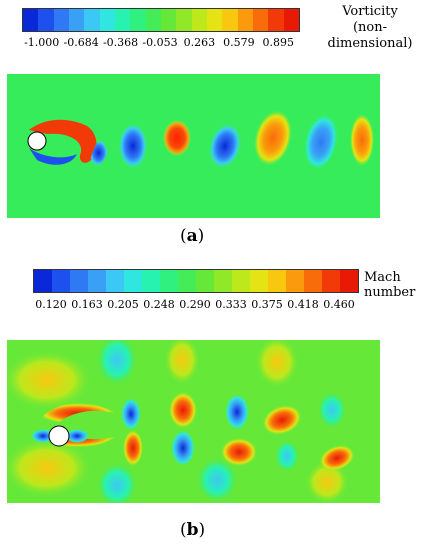  What do you see at coordinates (81, 42) in the screenshot?
I see `colorbar-tick-label: -0.684` at bounding box center [81, 42].